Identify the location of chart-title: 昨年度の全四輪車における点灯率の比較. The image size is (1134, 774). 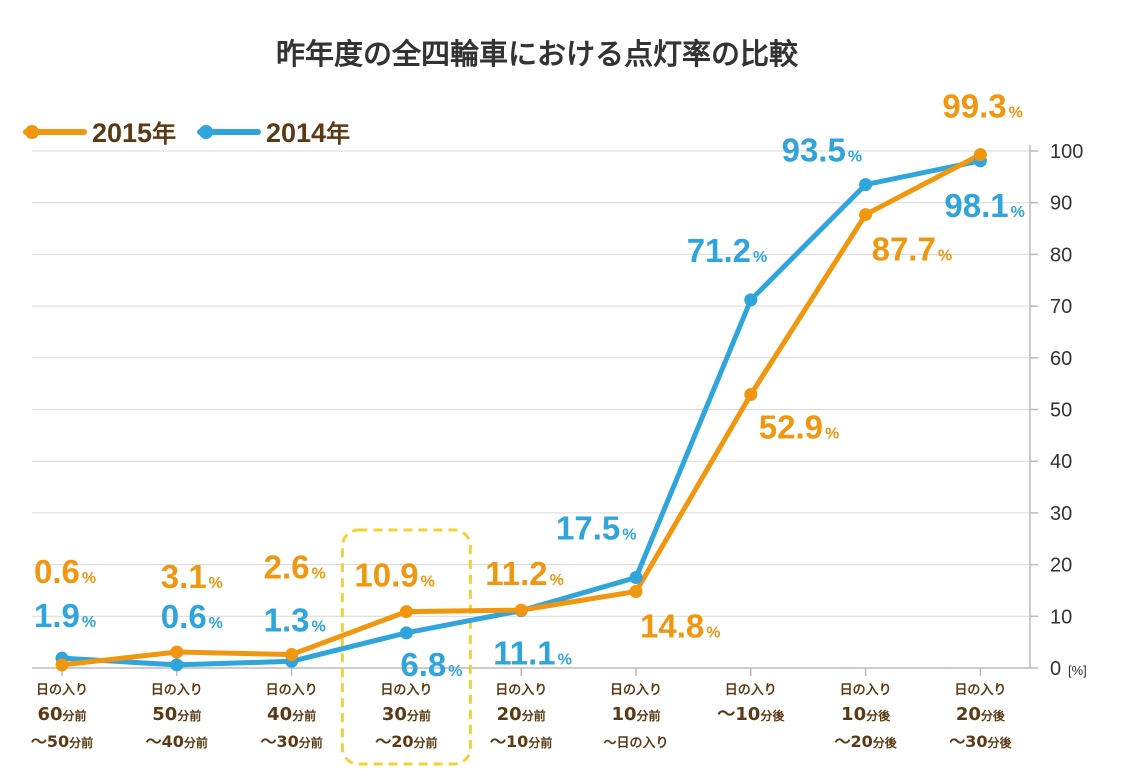
(537, 54).